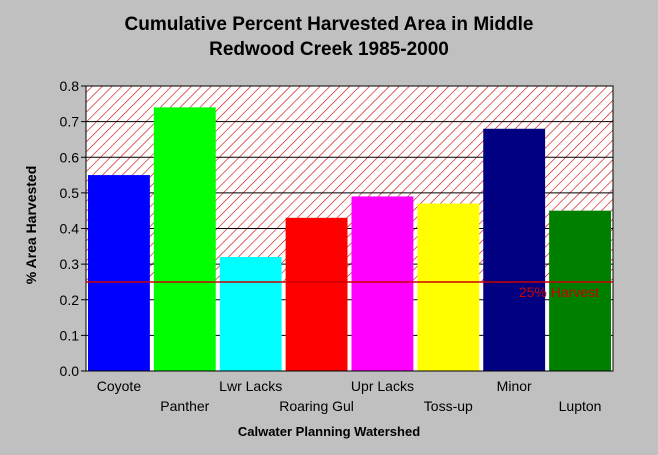  I want to click on y-tick-label: 0.0, so click(70, 371).